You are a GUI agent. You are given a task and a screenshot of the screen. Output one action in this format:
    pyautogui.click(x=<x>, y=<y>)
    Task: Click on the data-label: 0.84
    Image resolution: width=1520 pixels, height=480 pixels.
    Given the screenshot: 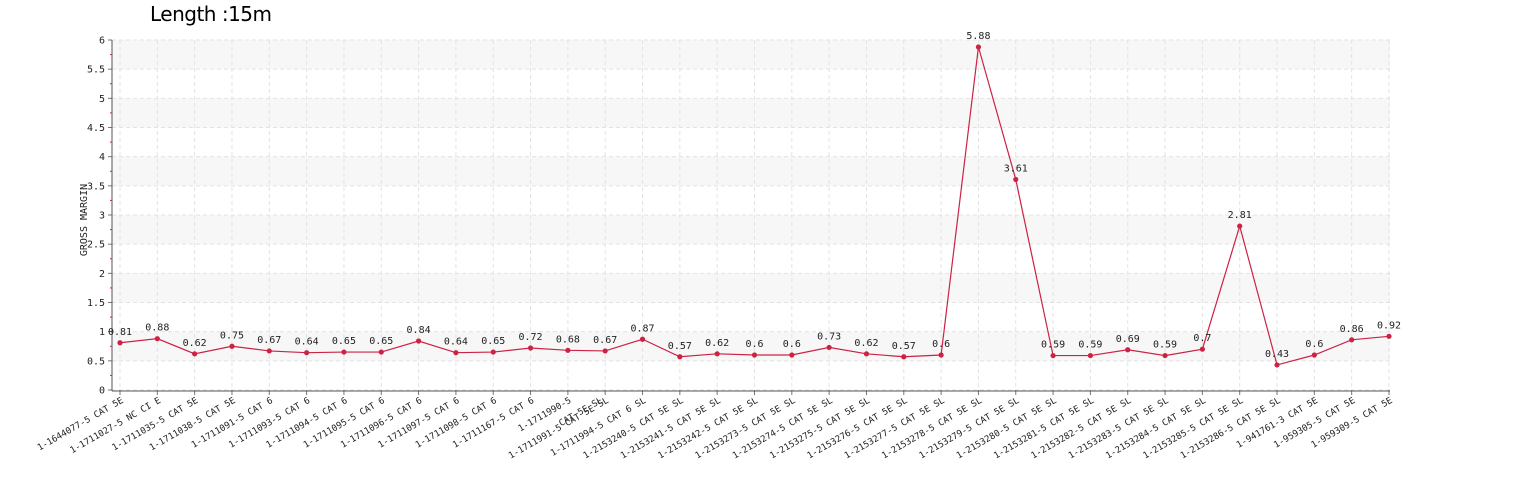 What is the action you would take?
    pyautogui.click(x=419, y=330)
    